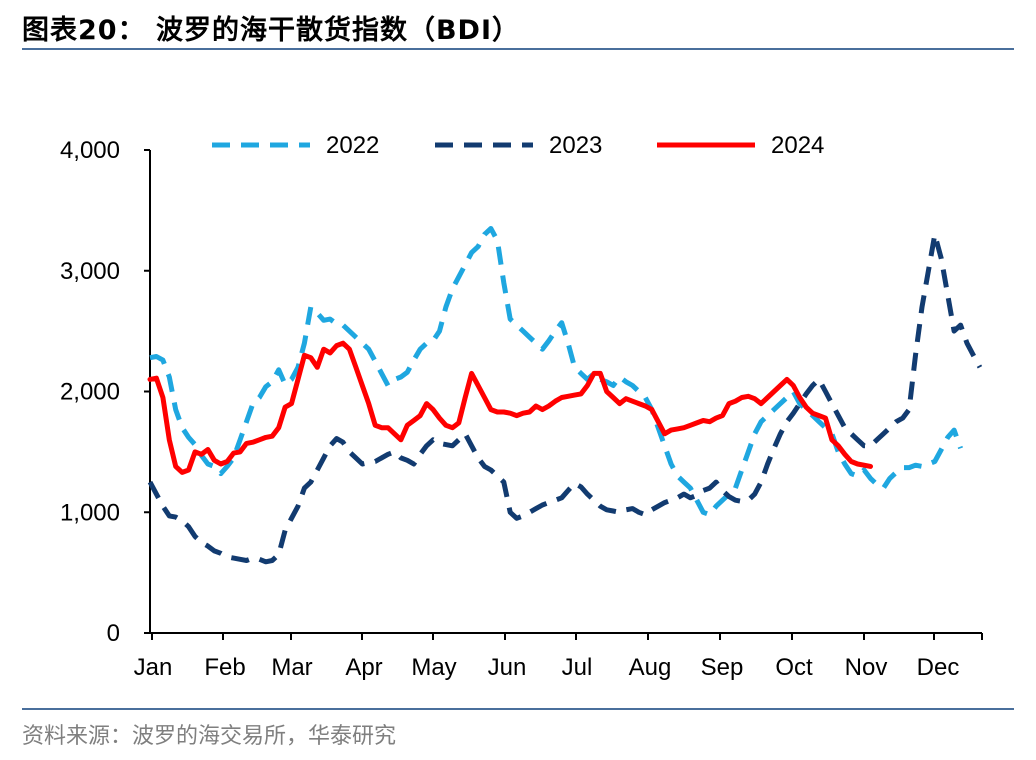  I want to click on x-tick-label: Oct, so click(794, 667).